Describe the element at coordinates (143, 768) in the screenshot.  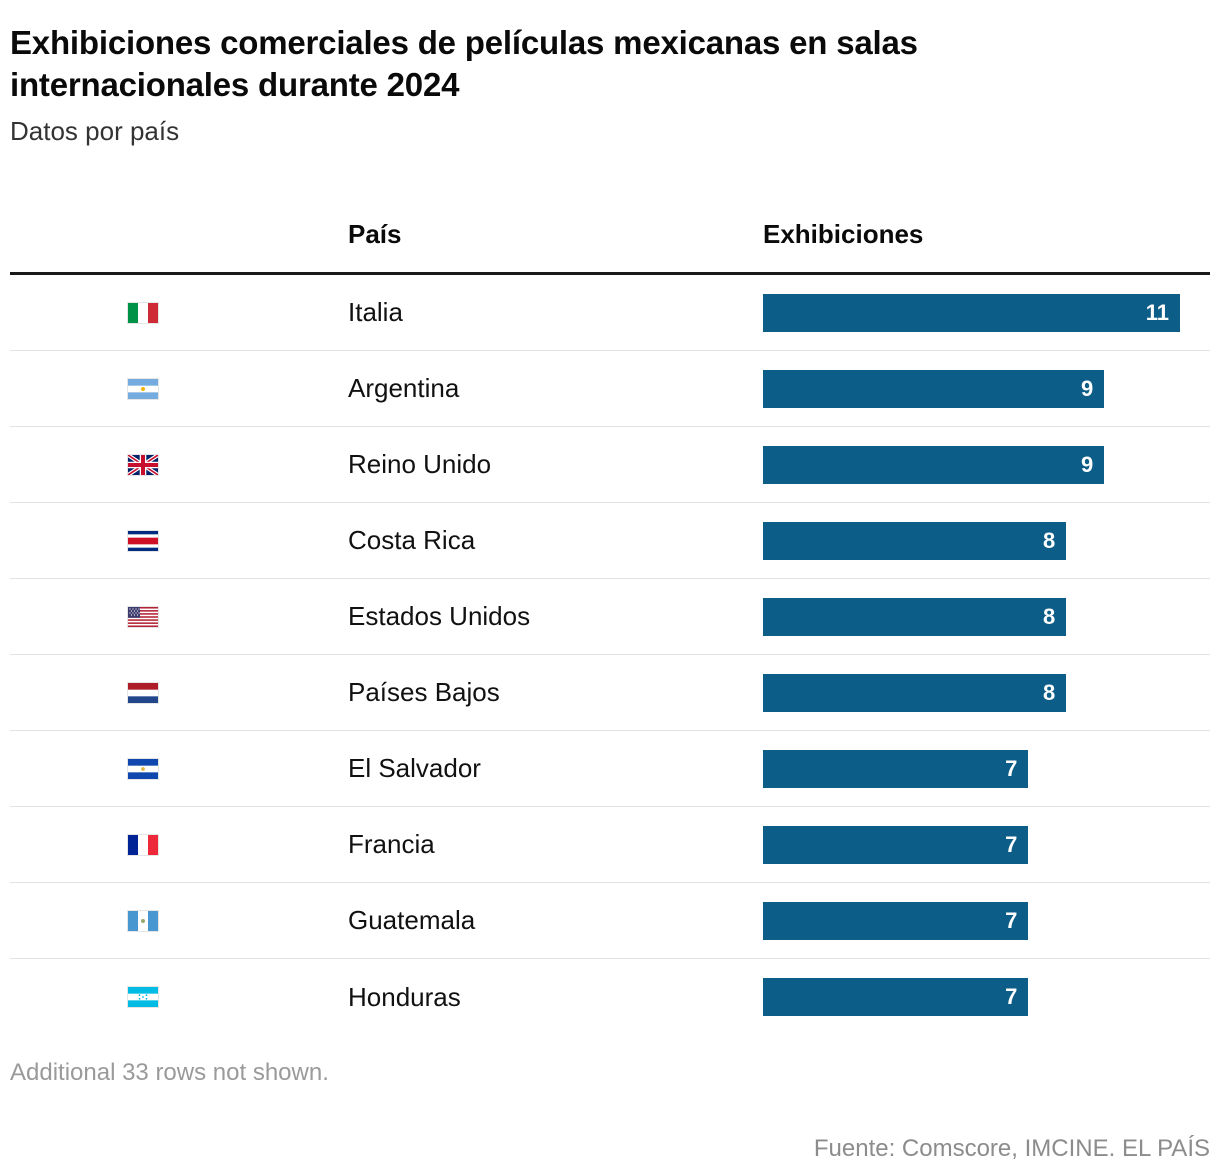
I see `el-salvador-flag-icon` at that location.